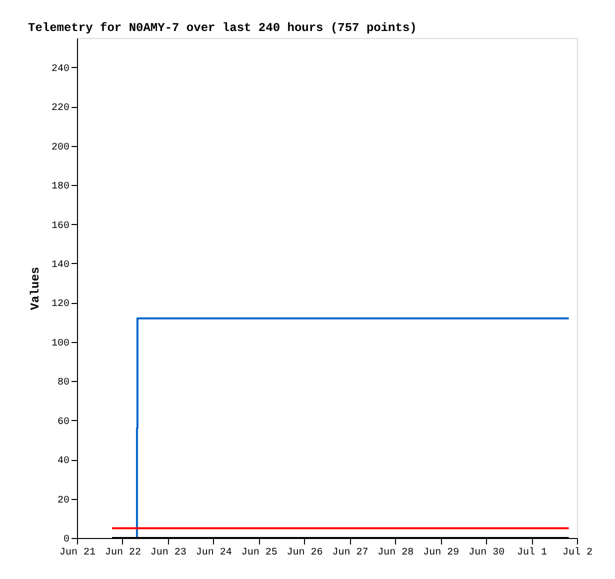 Image resolution: width=615 pixels, height=579 pixels. Describe the element at coordinates (259, 553) in the screenshot. I see `x-tick-label: Jun 25` at that location.